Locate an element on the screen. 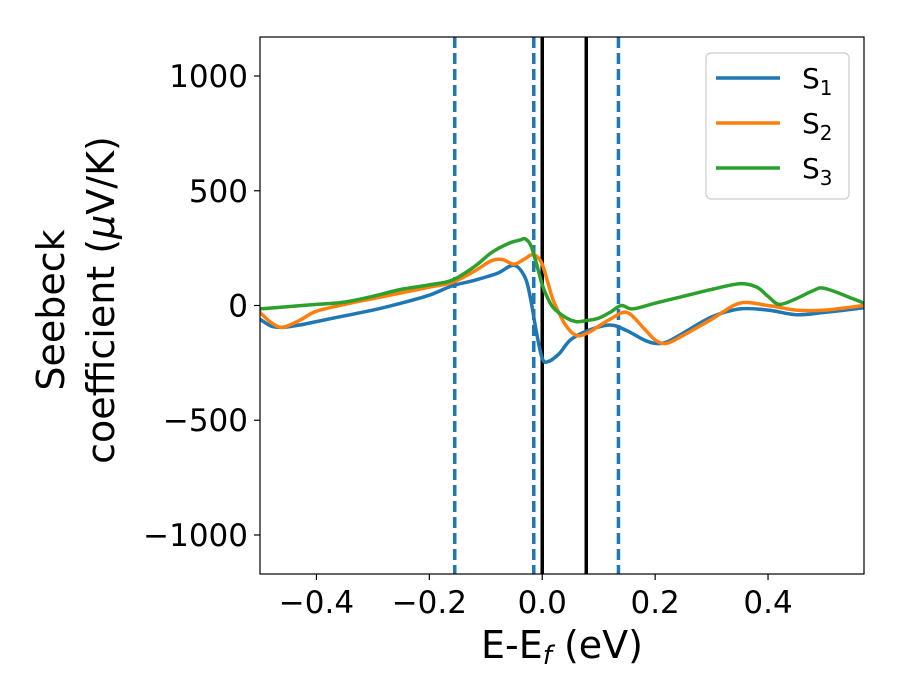 This screenshot has width=900, height=700. legend: S1 S2 S3 is located at coordinates (777, 126).